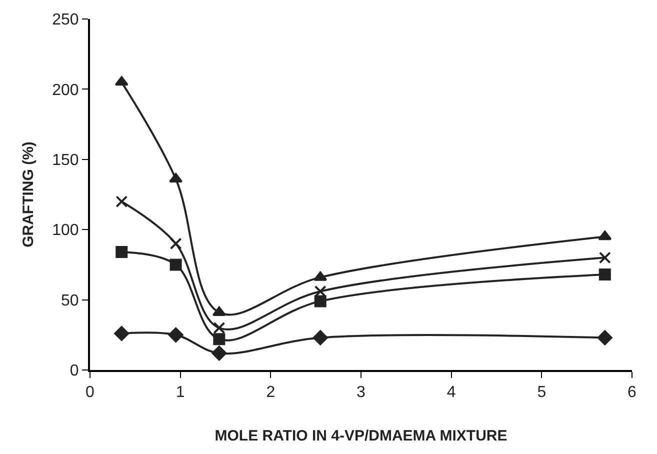 The image size is (657, 454). What do you see at coordinates (271, 393) in the screenshot?
I see `x-tick-label: 2` at bounding box center [271, 393].